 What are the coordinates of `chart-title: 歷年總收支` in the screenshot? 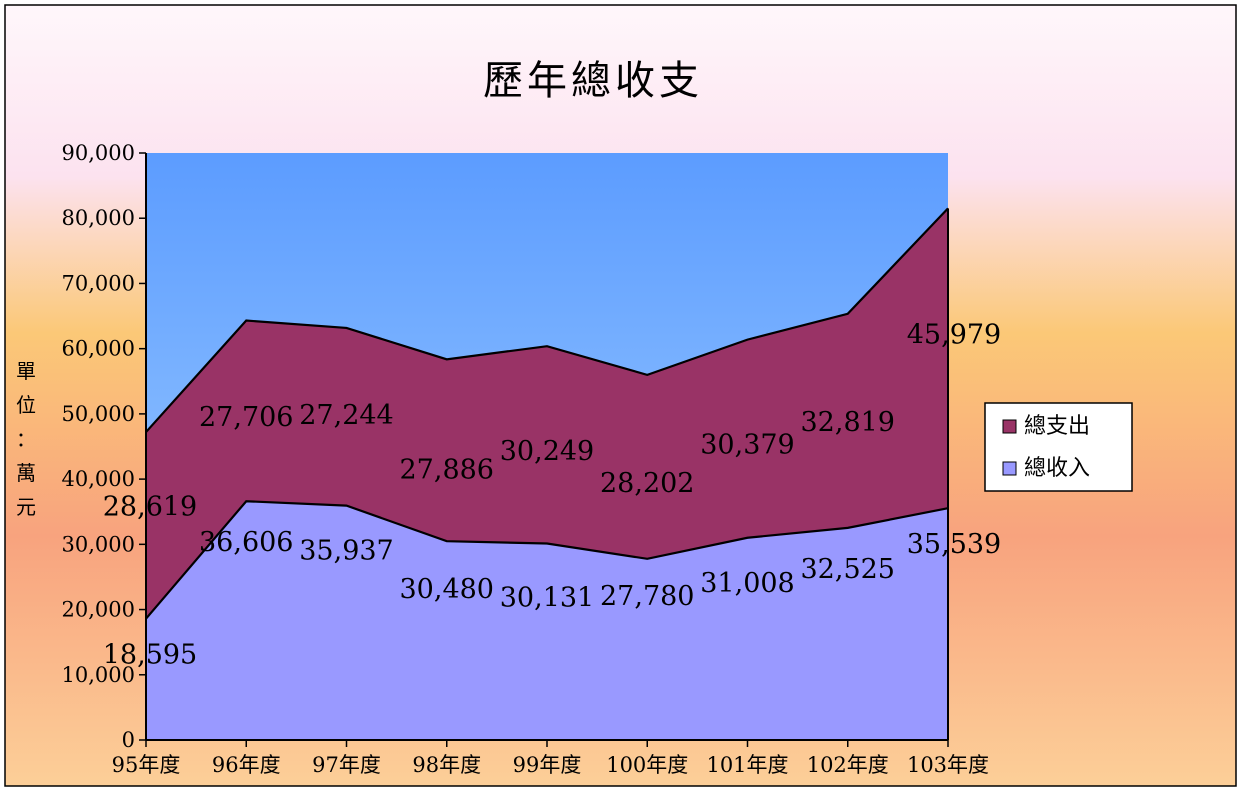 It's located at (593, 81).